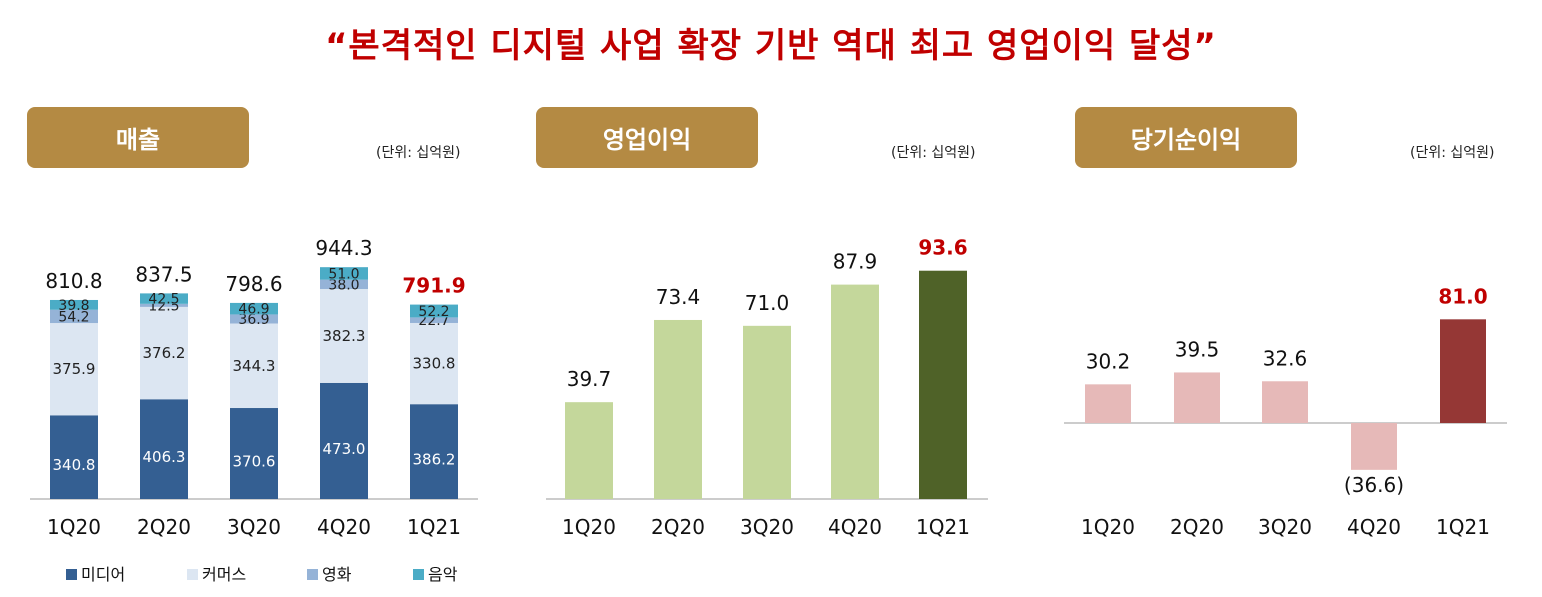 The width and height of the screenshot is (1542, 597). I want to click on legend-label: 음악, so click(443, 574).